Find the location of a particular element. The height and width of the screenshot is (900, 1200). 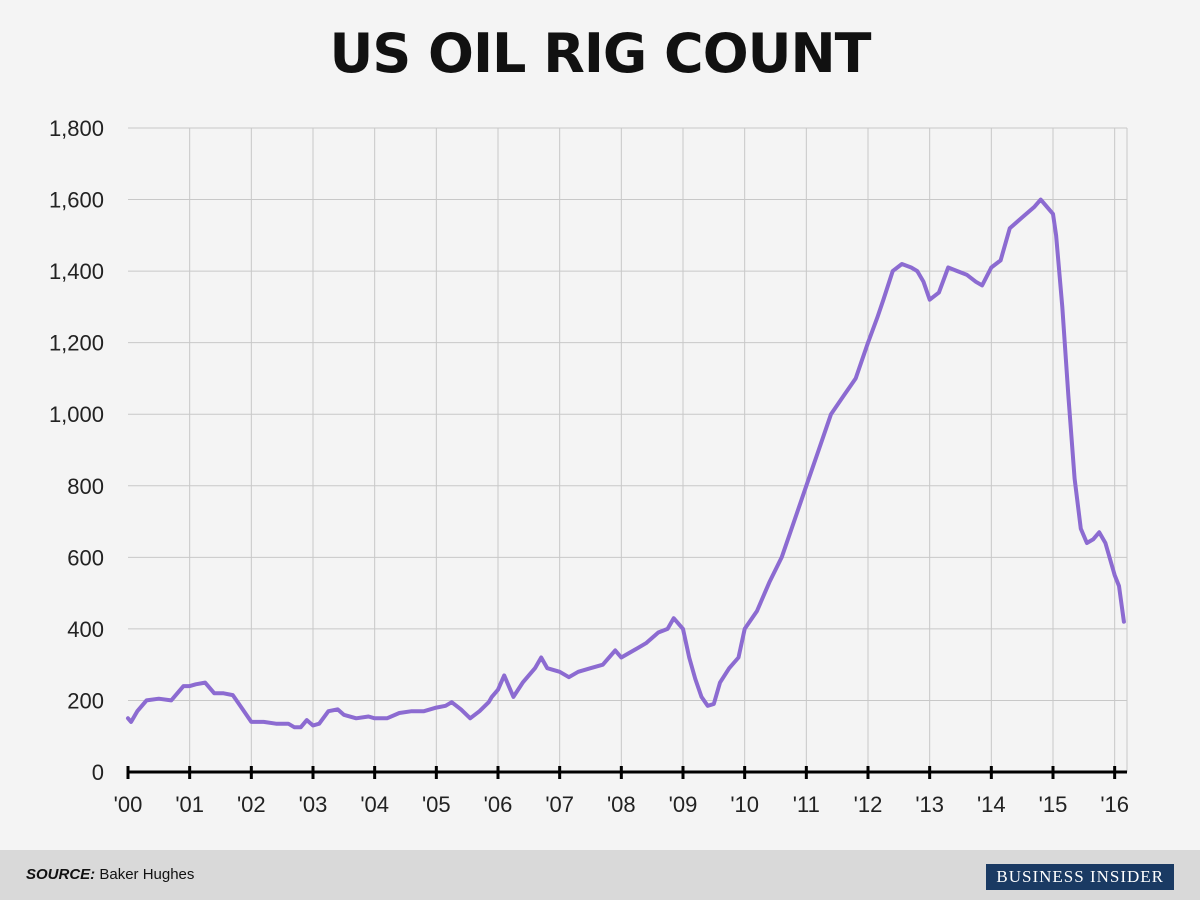

source-note: SOURCE: Baker Hughes is located at coordinates (110, 874).